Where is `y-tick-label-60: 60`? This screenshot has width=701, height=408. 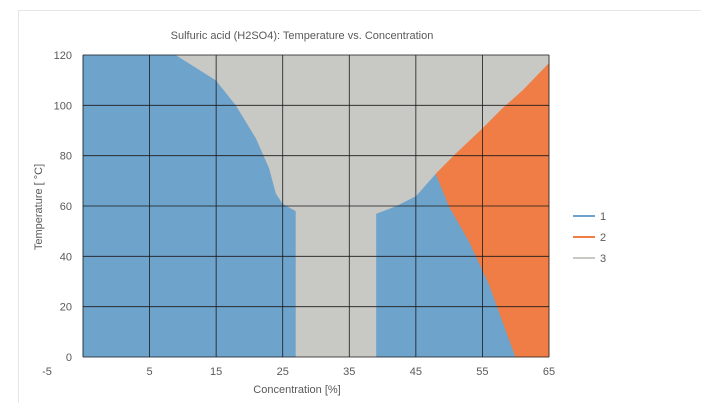
y-tick-label-60: 60 is located at coordinates (66, 207).